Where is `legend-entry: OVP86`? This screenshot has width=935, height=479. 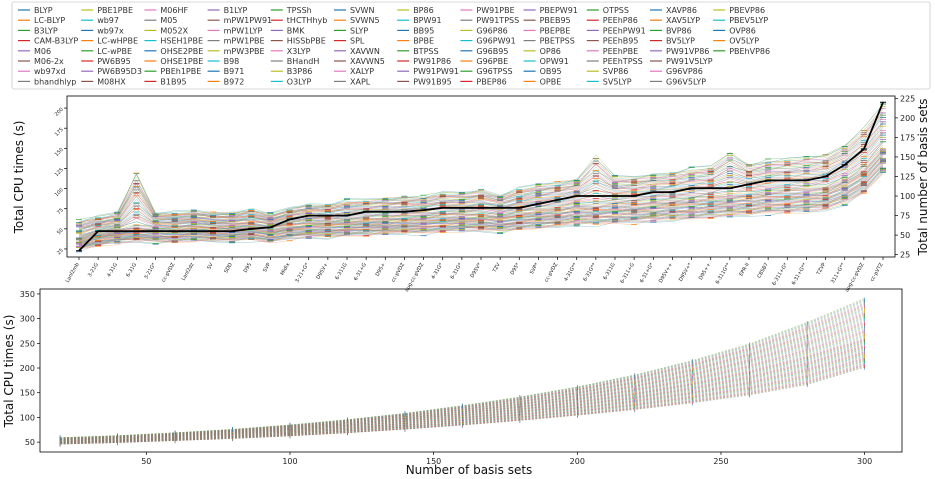 legend-entry: OVP86 is located at coordinates (742, 30).